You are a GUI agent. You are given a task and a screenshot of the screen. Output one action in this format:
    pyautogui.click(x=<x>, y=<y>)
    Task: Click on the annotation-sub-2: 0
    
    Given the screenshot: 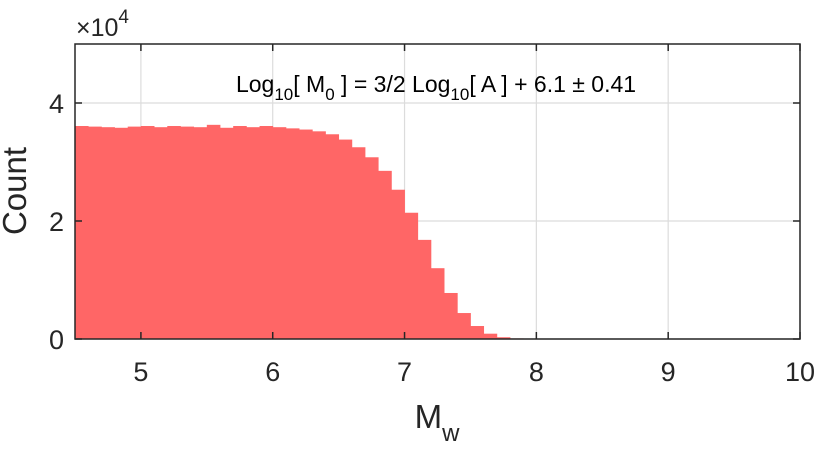 What is the action you would take?
    pyautogui.click(x=329, y=94)
    